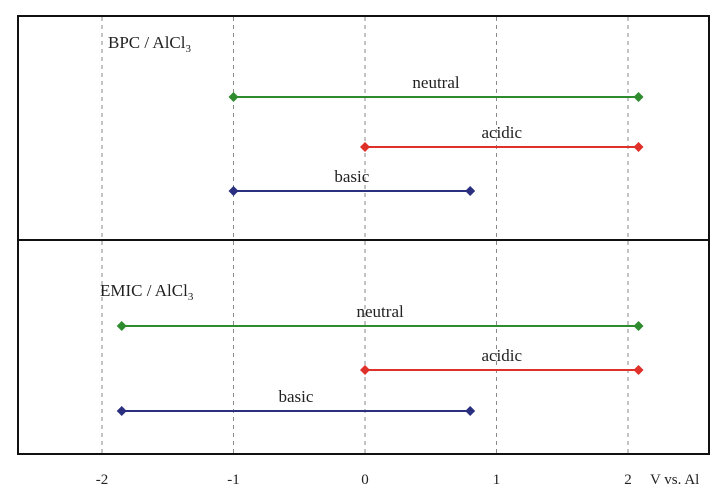 This screenshot has height=500, width=725. I want to click on panel-title-emic-main: EMIC / AlCl, so click(144, 290).